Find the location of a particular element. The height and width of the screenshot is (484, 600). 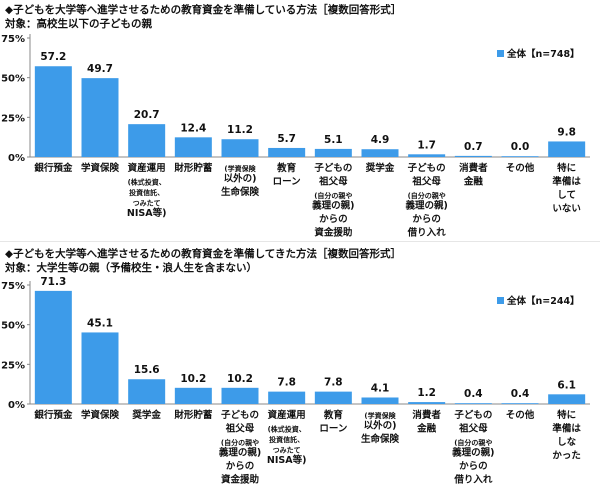

bar-value-label: 5.1 is located at coordinates (333, 140).